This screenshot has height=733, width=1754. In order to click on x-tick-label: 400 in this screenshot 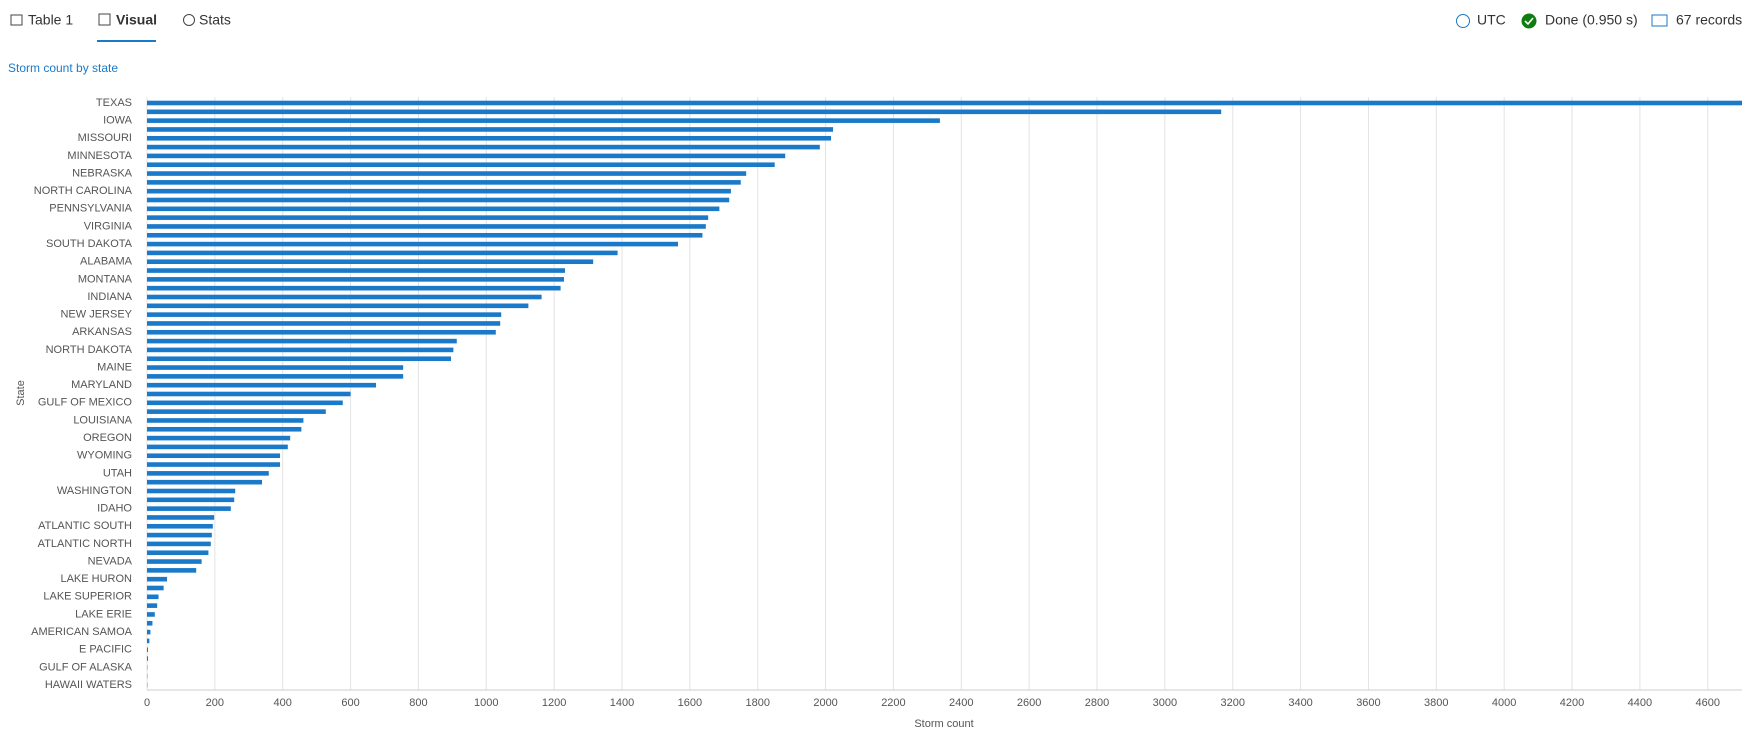, I will do `click(283, 703)`.